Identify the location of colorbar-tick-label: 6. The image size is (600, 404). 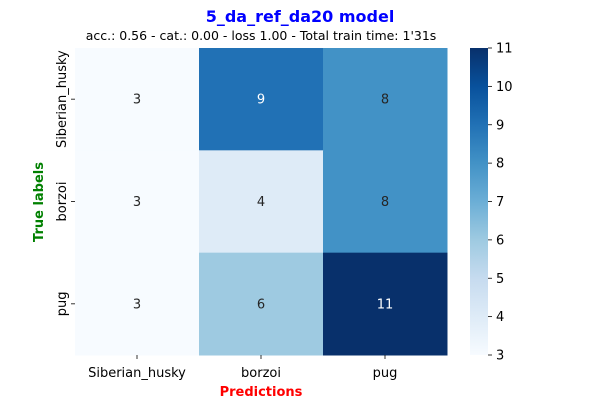
(500, 240).